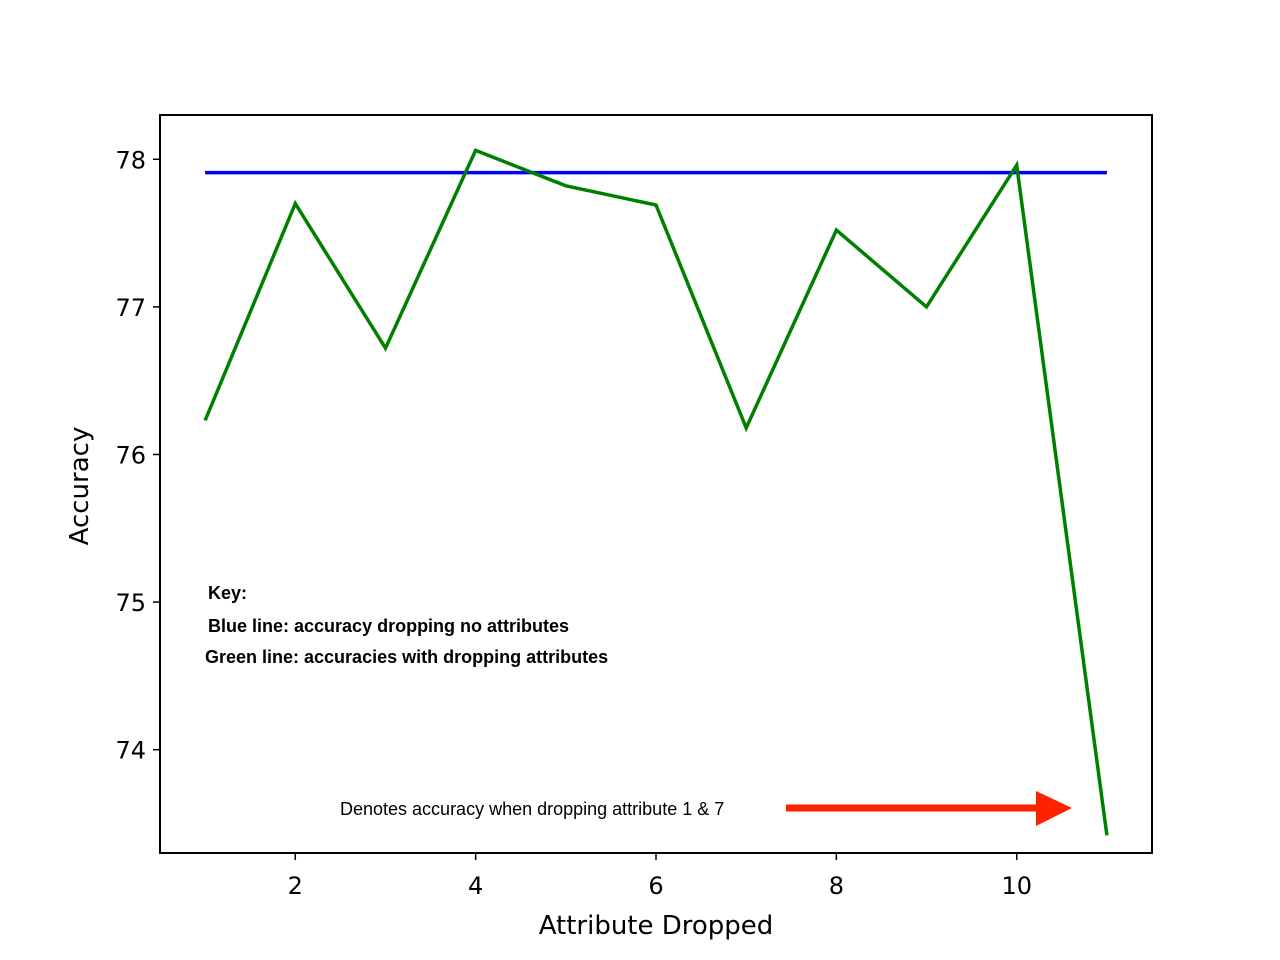 Image resolution: width=1280 pixels, height=960 pixels. What do you see at coordinates (475, 886) in the screenshot?
I see `x-tick-label: 4` at bounding box center [475, 886].